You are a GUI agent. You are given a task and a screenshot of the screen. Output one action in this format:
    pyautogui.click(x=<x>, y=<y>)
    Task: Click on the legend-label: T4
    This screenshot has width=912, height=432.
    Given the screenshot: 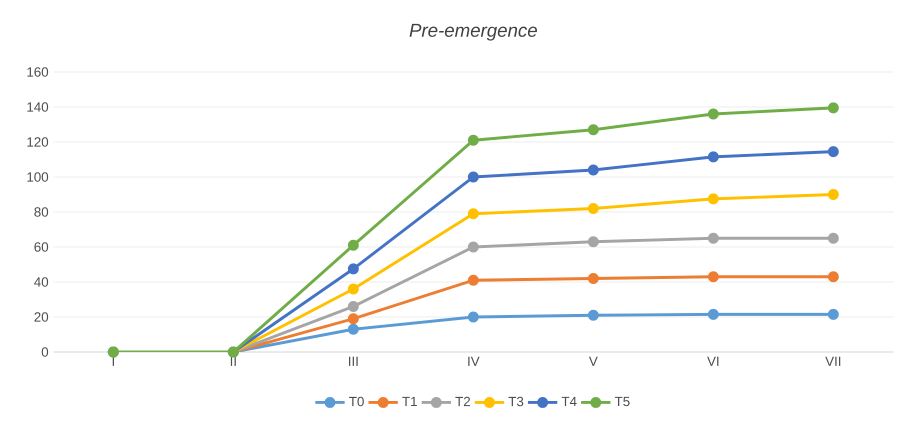 What is the action you would take?
    pyautogui.click(x=569, y=401)
    